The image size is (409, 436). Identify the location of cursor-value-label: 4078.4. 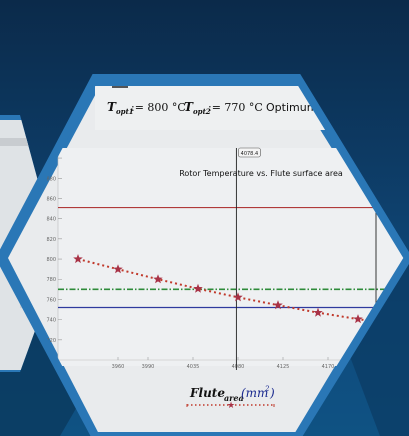
(250, 154).